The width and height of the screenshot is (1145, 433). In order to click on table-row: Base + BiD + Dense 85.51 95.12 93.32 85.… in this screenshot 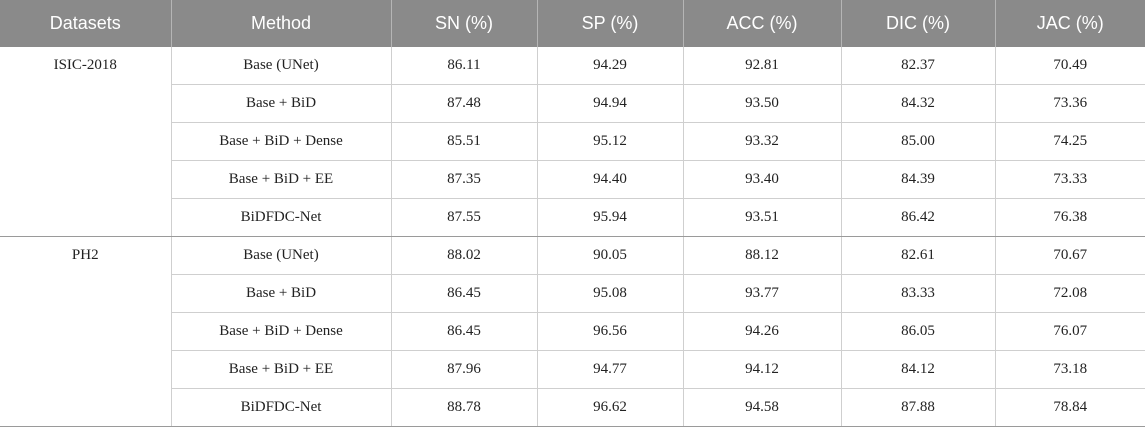, I will do `click(572, 141)`.